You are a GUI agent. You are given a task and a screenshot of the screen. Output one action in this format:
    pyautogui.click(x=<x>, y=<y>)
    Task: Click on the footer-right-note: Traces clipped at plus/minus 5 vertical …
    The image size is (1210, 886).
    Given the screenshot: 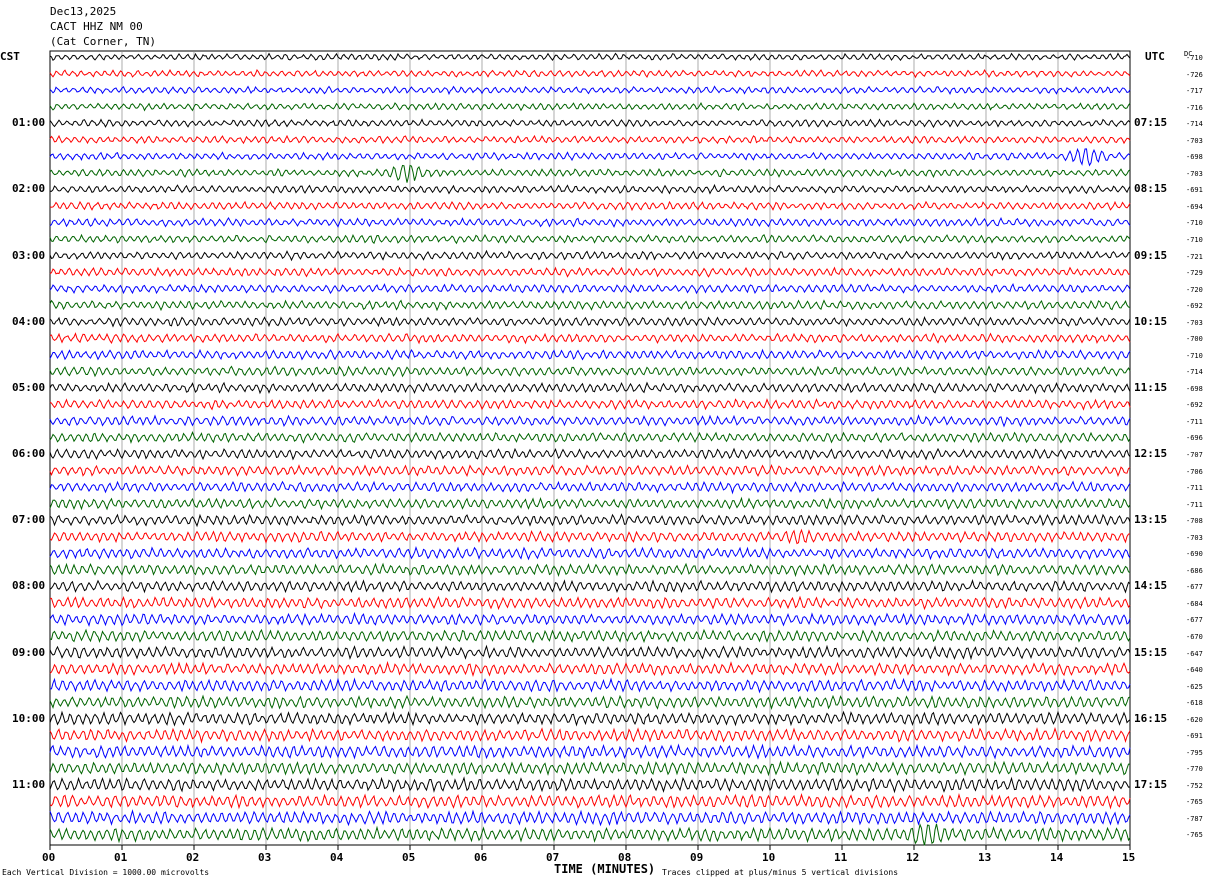 What is the action you would take?
    pyautogui.click(x=780, y=872)
    